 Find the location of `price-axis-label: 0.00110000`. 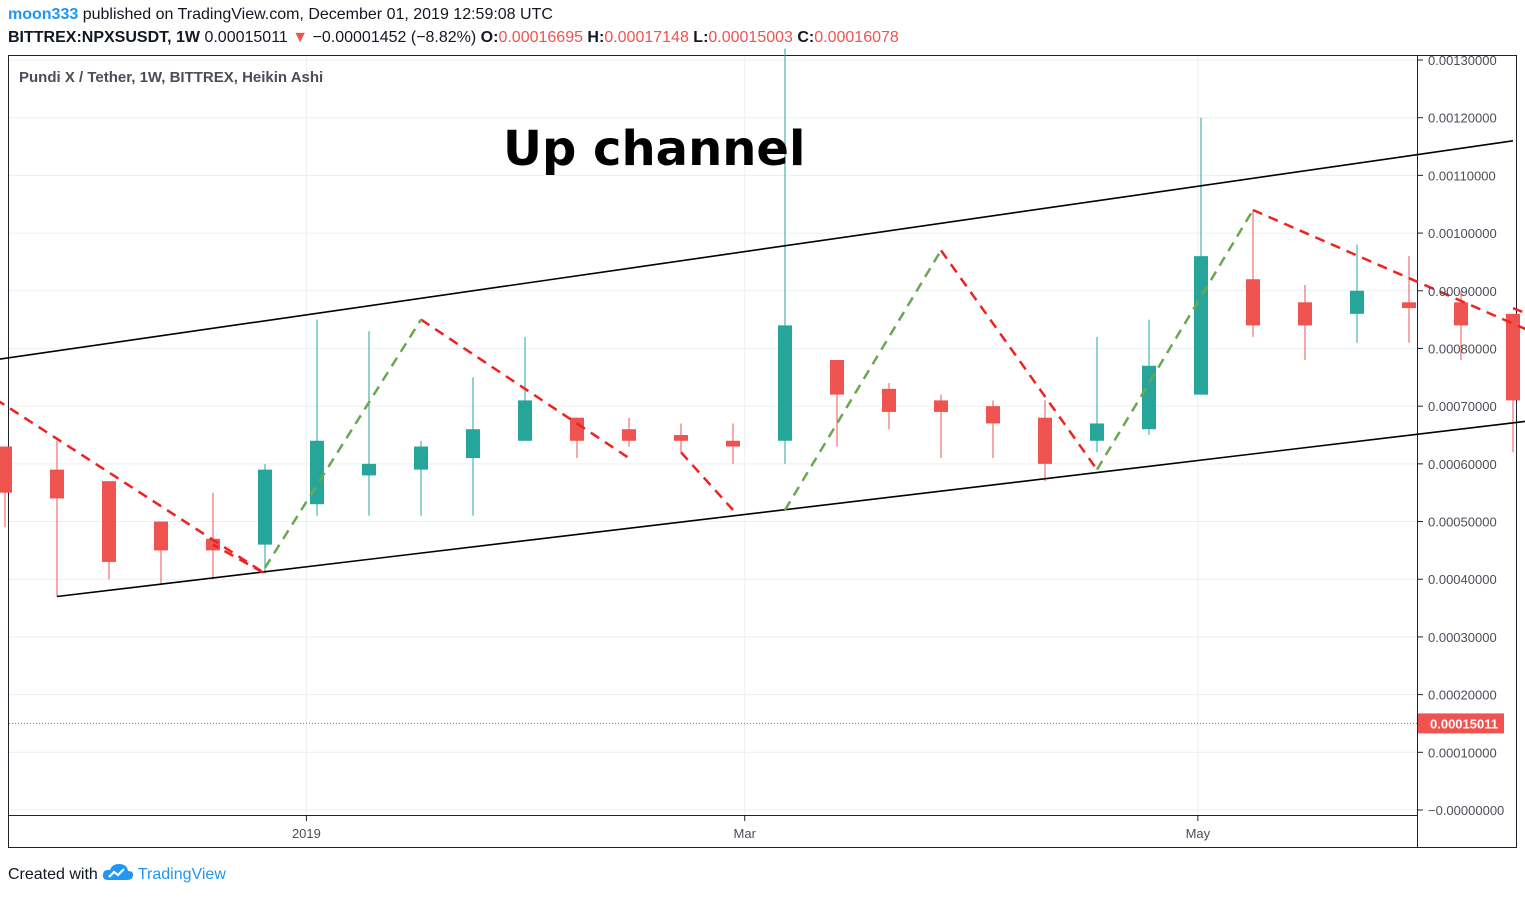

price-axis-label: 0.00110000 is located at coordinates (1462, 175).